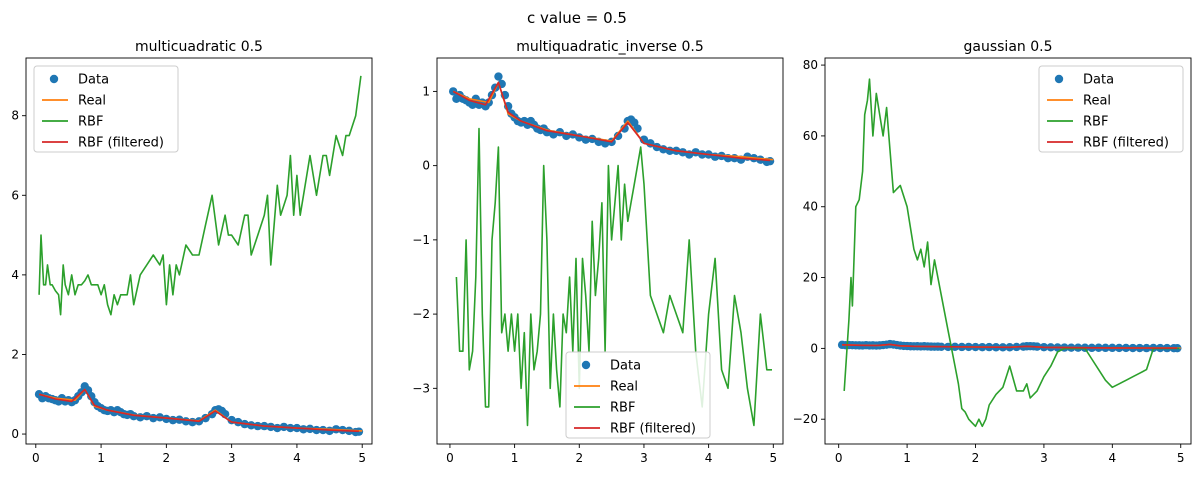 The width and height of the screenshot is (1201, 478). What do you see at coordinates (810, 207) in the screenshot?
I see `y-tick-label: 40` at bounding box center [810, 207].